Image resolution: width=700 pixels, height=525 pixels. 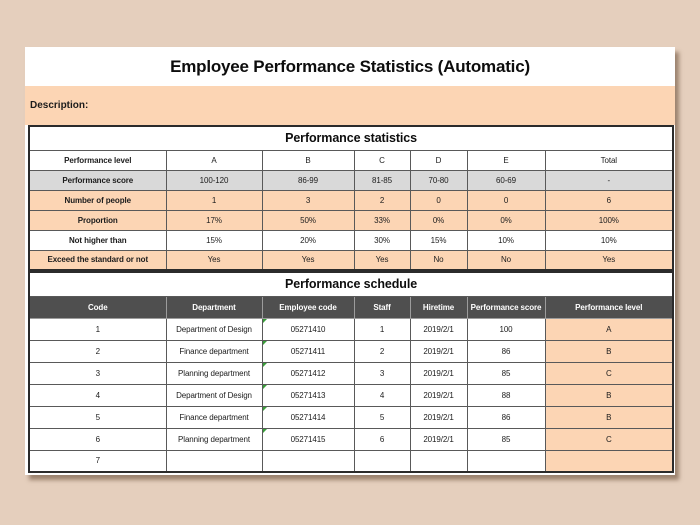 What do you see at coordinates (308, 200) in the screenshot?
I see `stats-cell: 3` at bounding box center [308, 200].